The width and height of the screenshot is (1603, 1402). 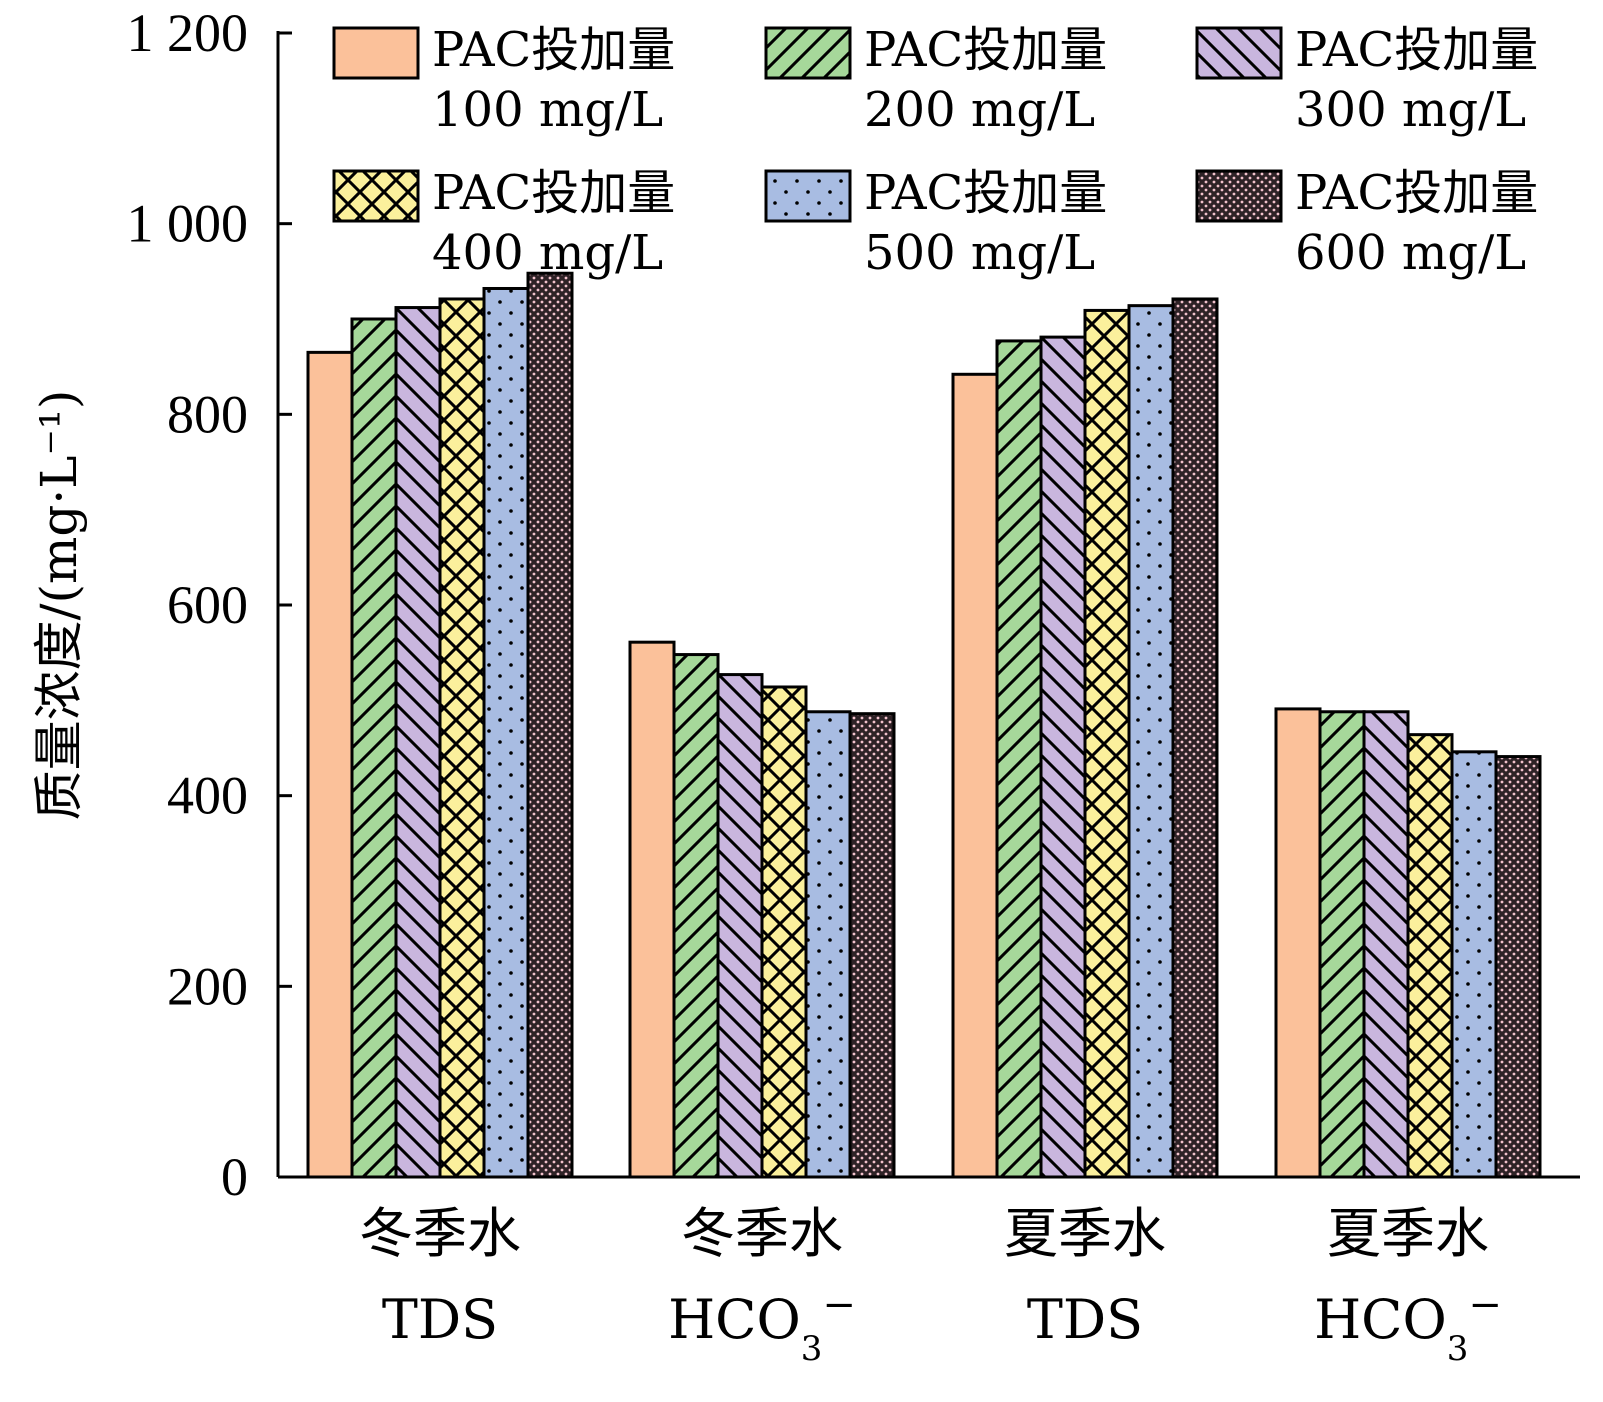 What do you see at coordinates (374, 748) in the screenshot?
I see `bar-series2-cat1` at bounding box center [374, 748].